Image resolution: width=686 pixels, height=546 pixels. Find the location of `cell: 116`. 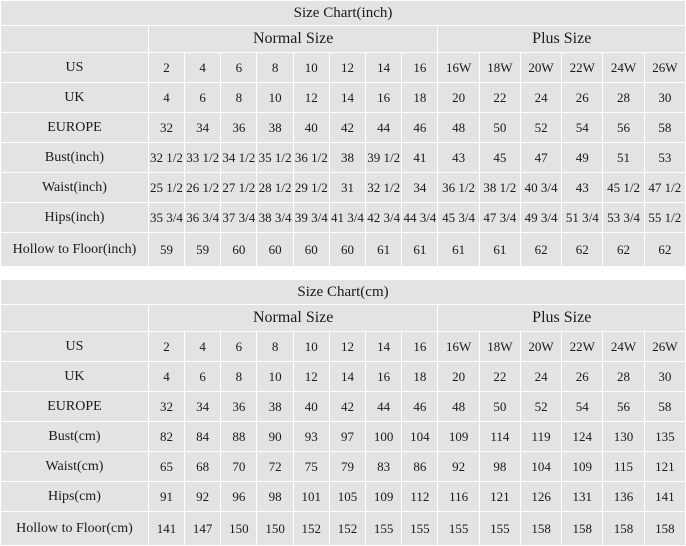

cell: 116 is located at coordinates (458, 496).